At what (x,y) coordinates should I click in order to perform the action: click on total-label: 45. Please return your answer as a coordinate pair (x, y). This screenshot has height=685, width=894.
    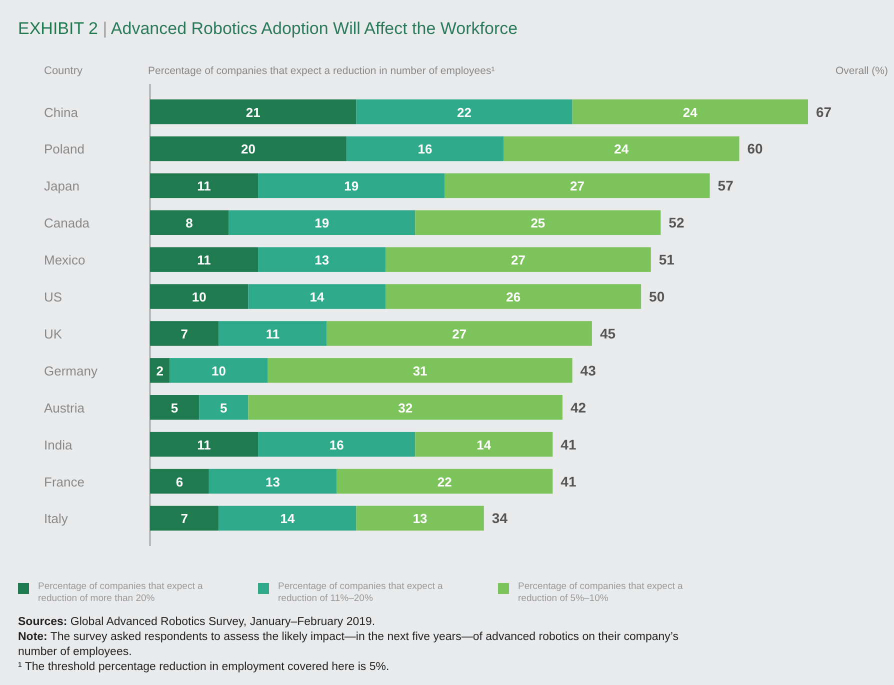
    Looking at the image, I should click on (608, 333).